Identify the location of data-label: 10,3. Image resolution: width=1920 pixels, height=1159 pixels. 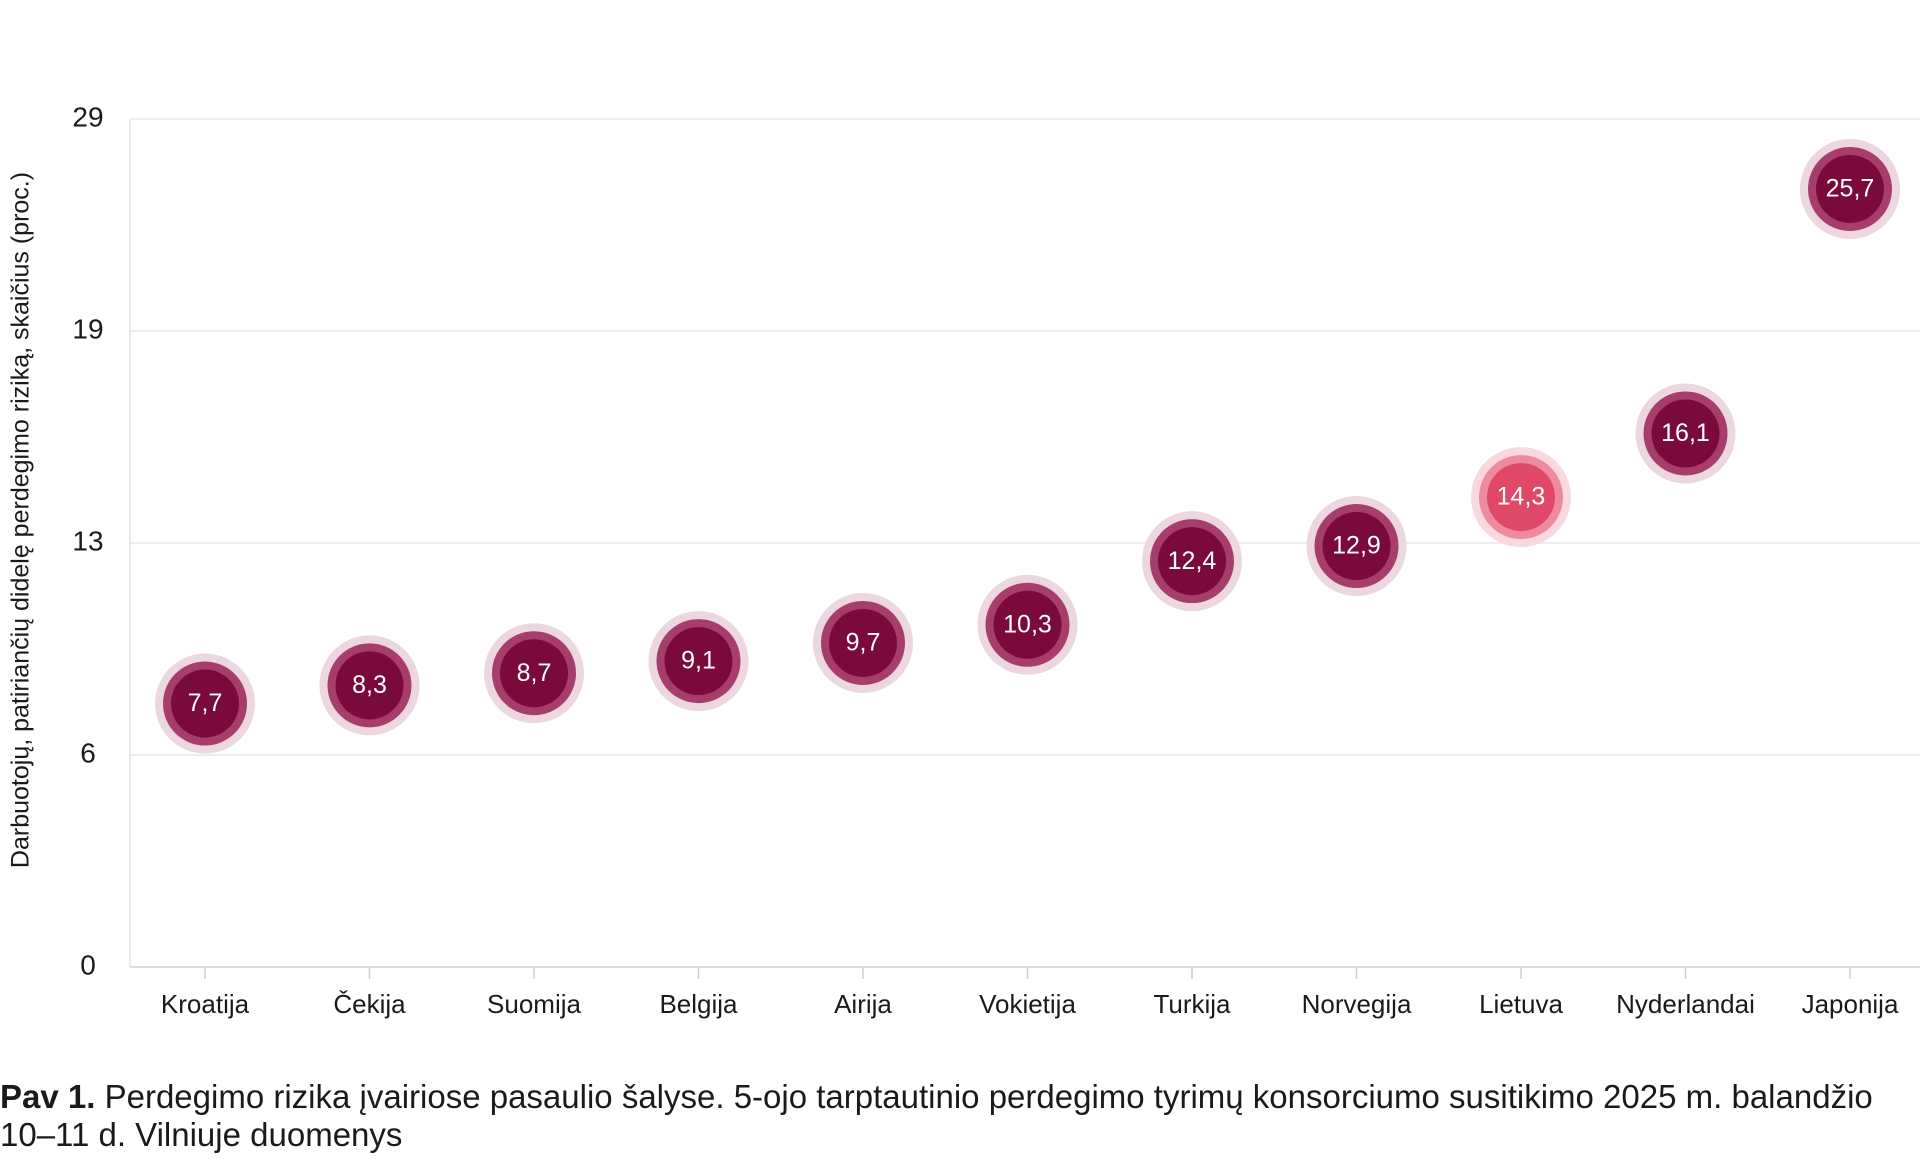
(1027, 624).